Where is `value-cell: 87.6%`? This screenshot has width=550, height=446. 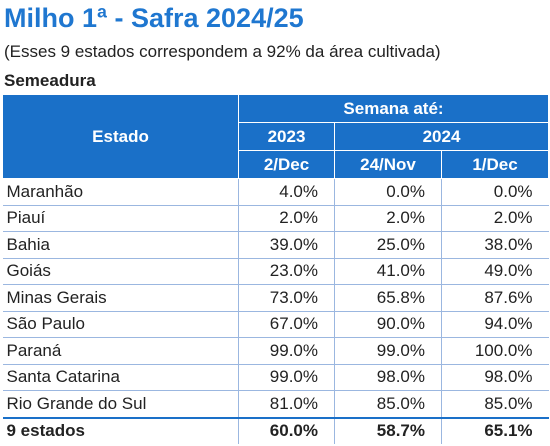 value-cell: 87.6% is located at coordinates (494, 298).